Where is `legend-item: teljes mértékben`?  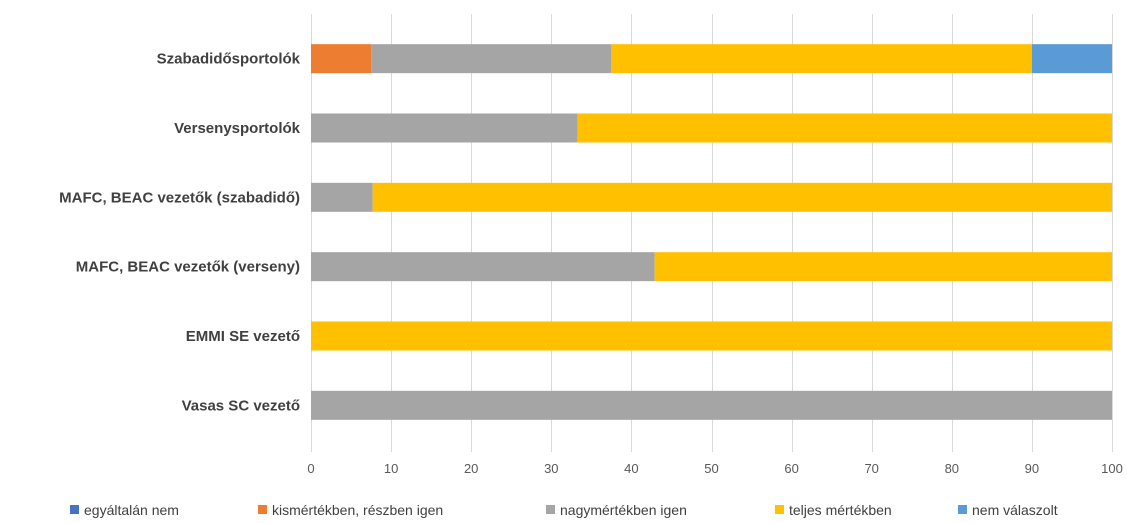
legend-item: teljes mértékben is located at coordinates (833, 510).